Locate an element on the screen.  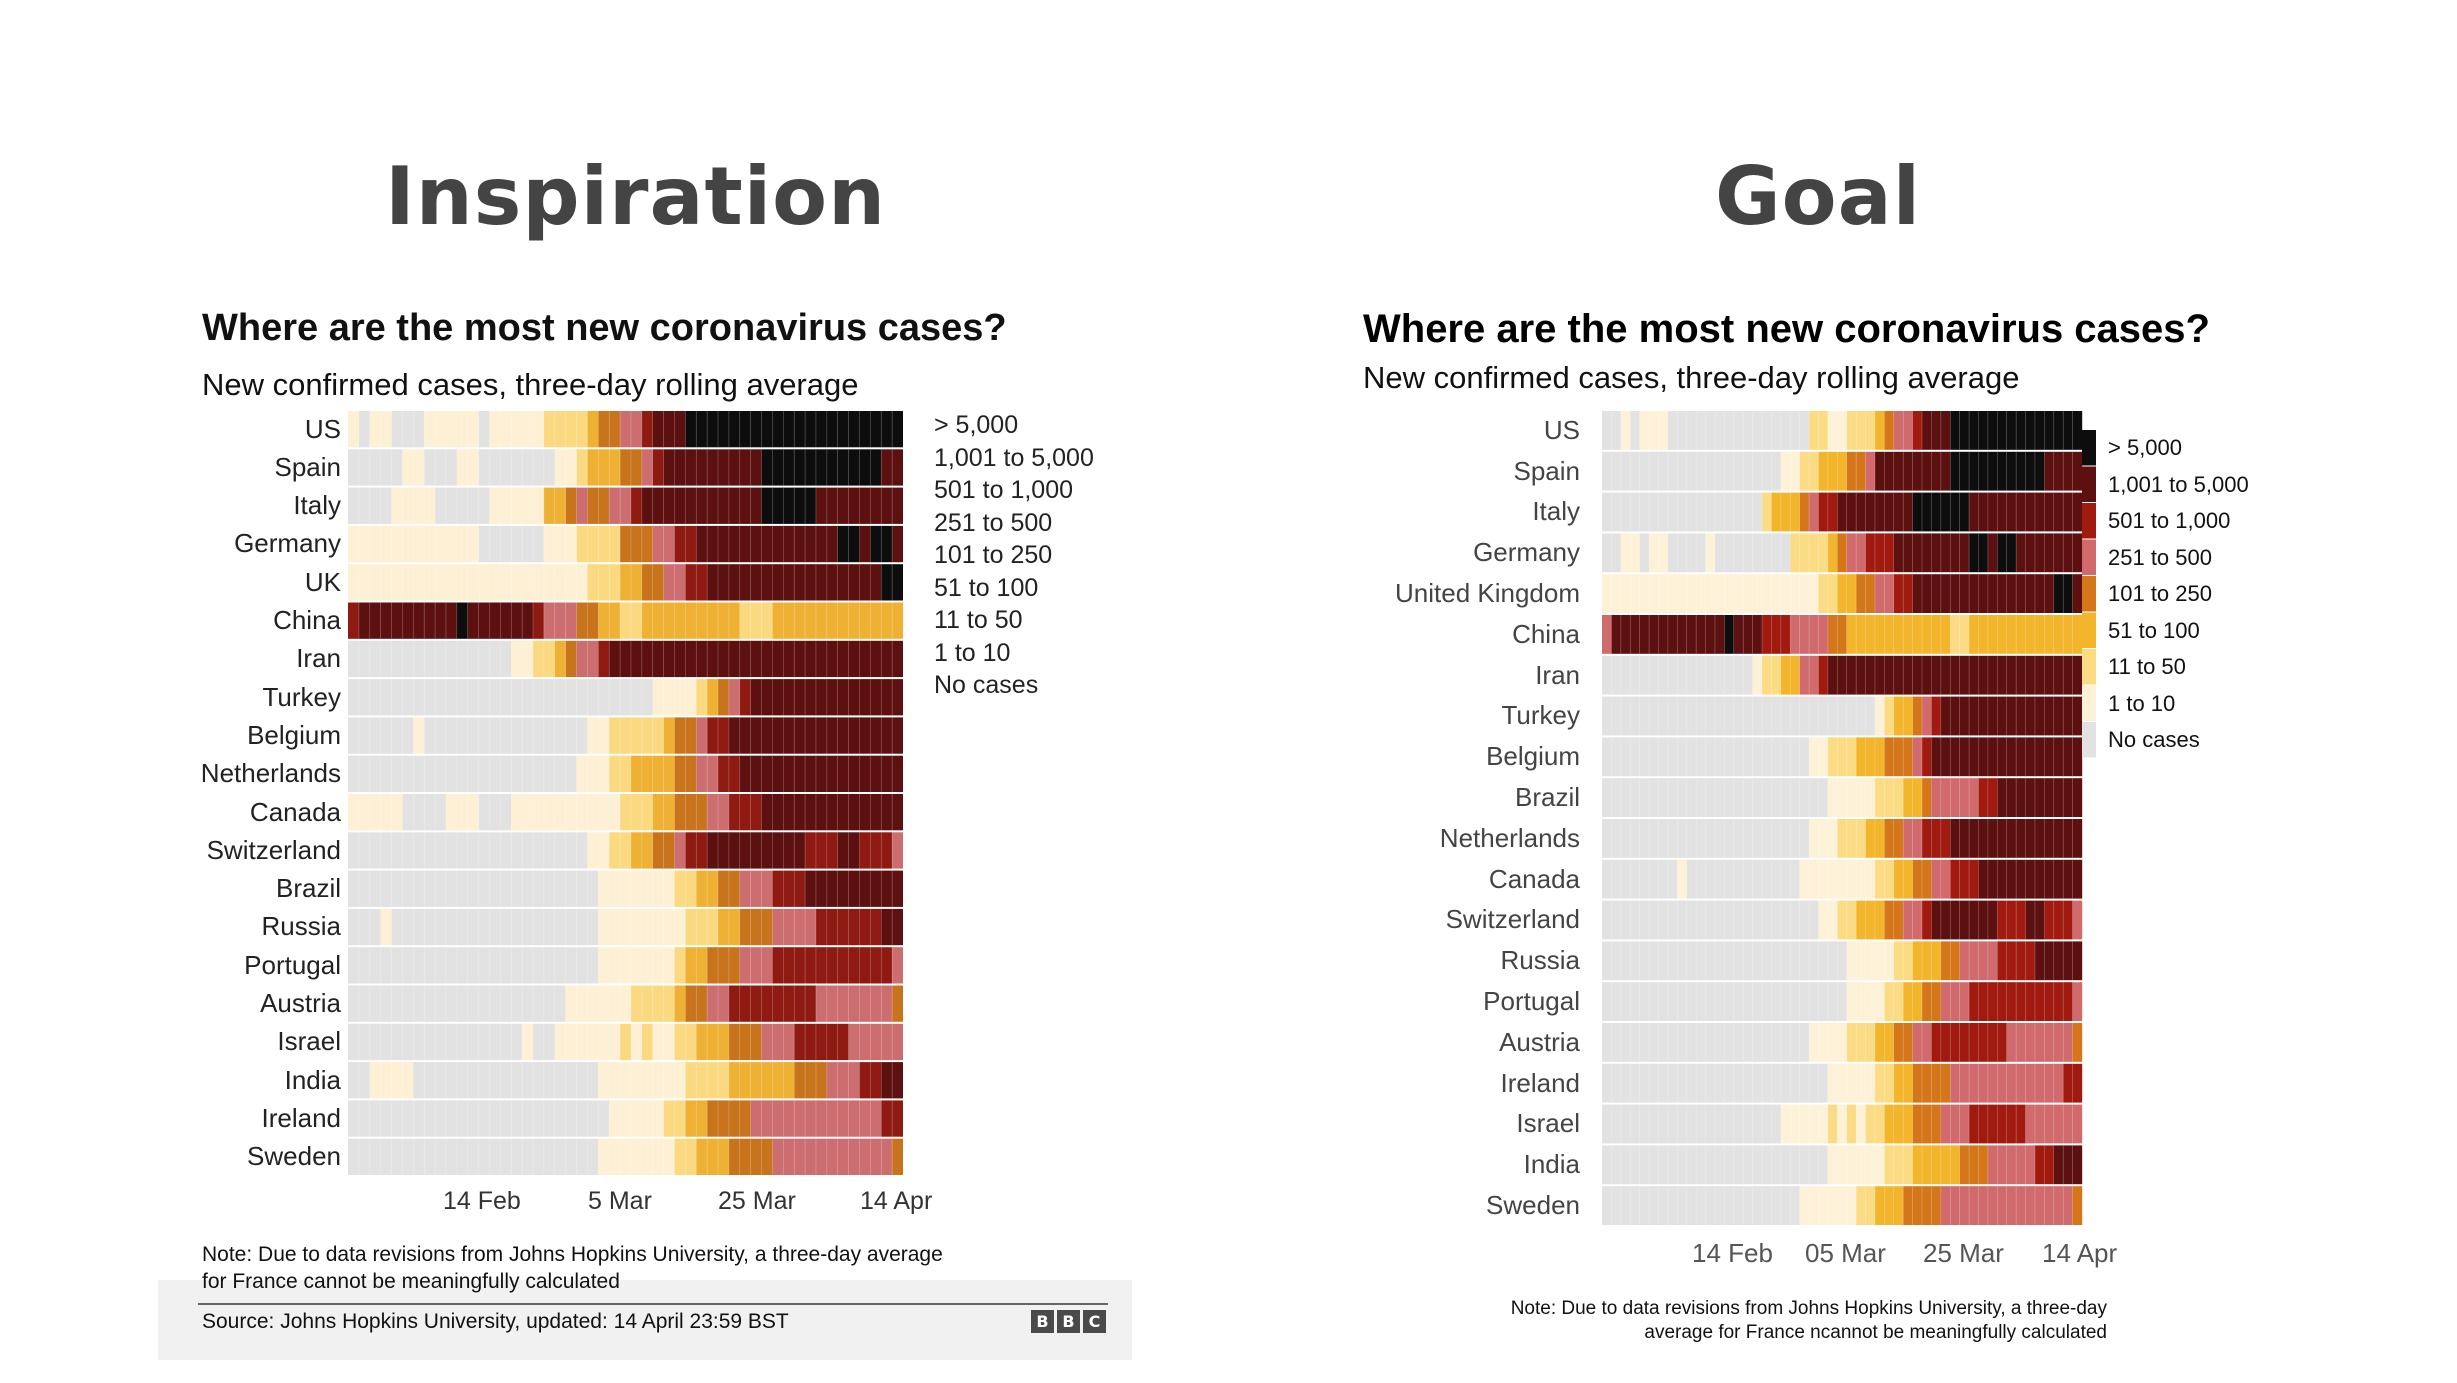
x-tick-label: 25 Mar is located at coordinates (1963, 1253).